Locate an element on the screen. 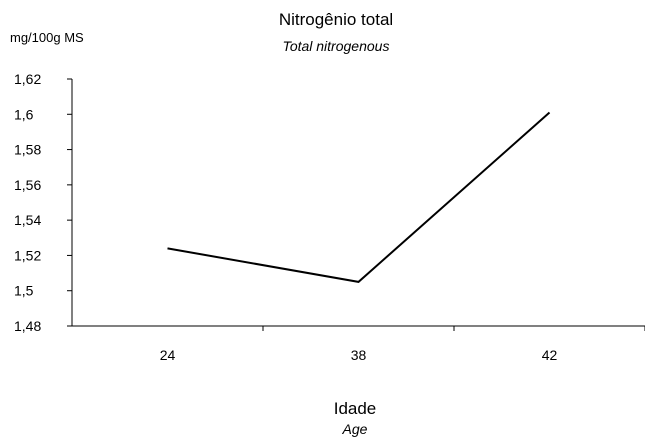 The width and height of the screenshot is (645, 440). x-tick-label: 42 is located at coordinates (550, 355).